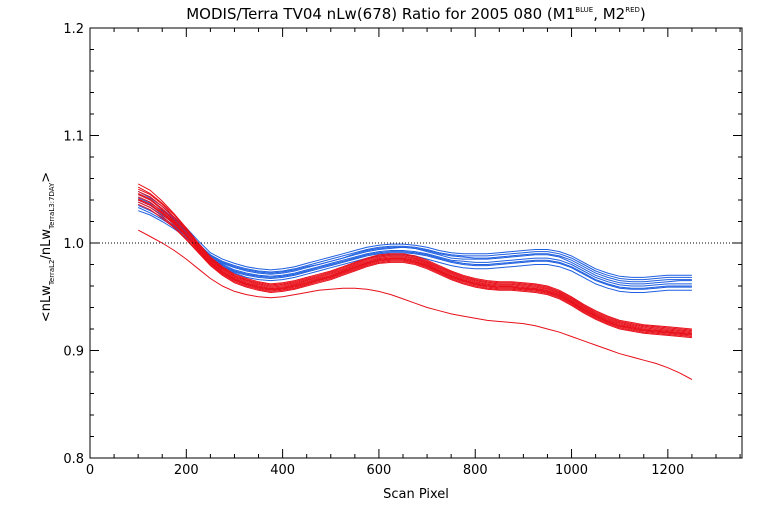  I want to click on x-tick-label: 200, so click(186, 470).